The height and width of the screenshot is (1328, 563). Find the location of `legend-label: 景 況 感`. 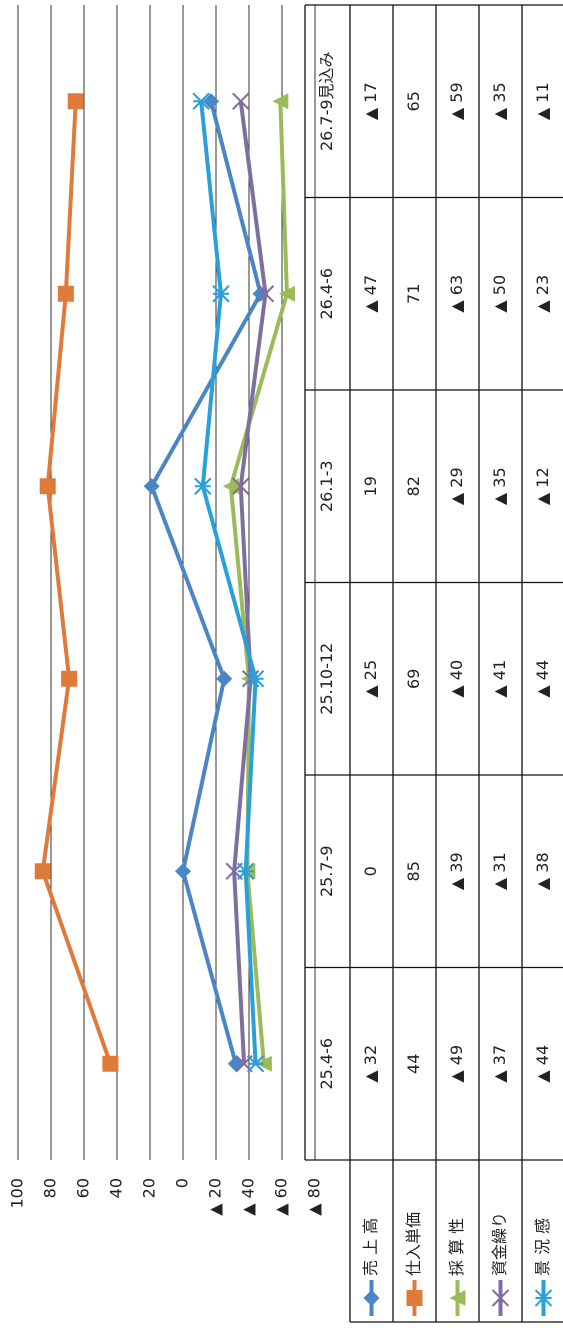

legend-label: 景 況 感 is located at coordinates (542, 1247).